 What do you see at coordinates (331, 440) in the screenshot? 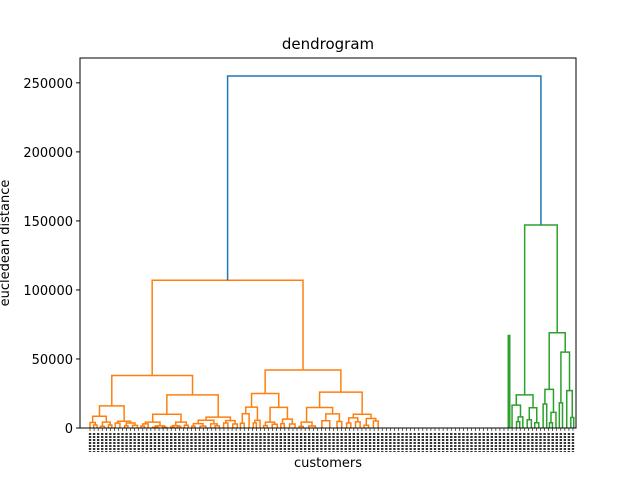
I see `x-axis-ticks` at bounding box center [331, 440].